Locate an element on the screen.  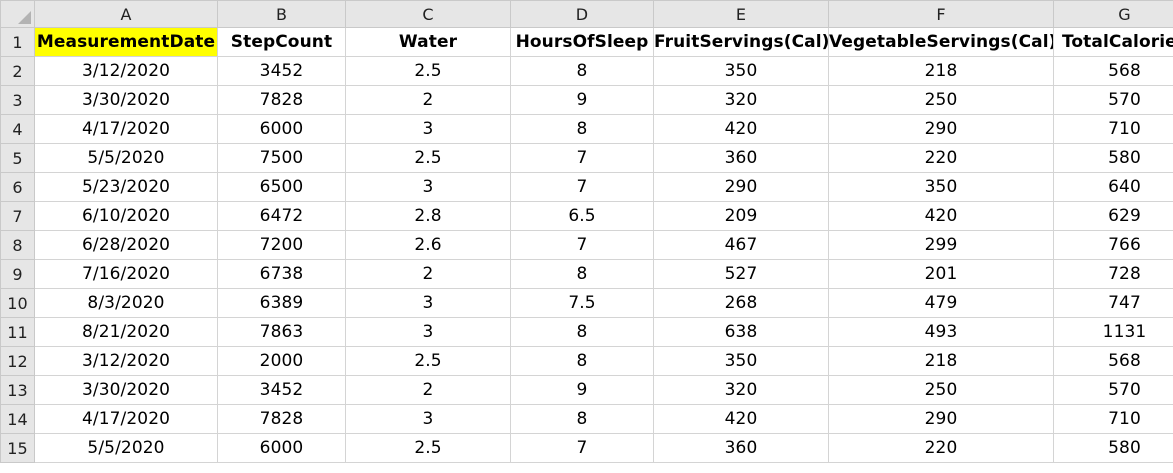
cell-b: 6738 is located at coordinates (281, 274).